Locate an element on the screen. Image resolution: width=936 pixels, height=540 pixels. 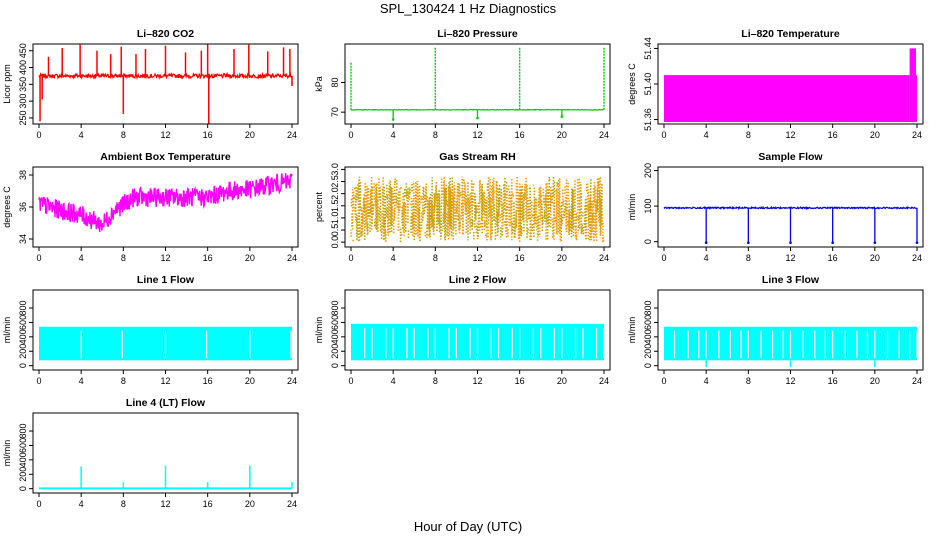
y-tick-label: 2.5 is located at coordinates (335, 181).